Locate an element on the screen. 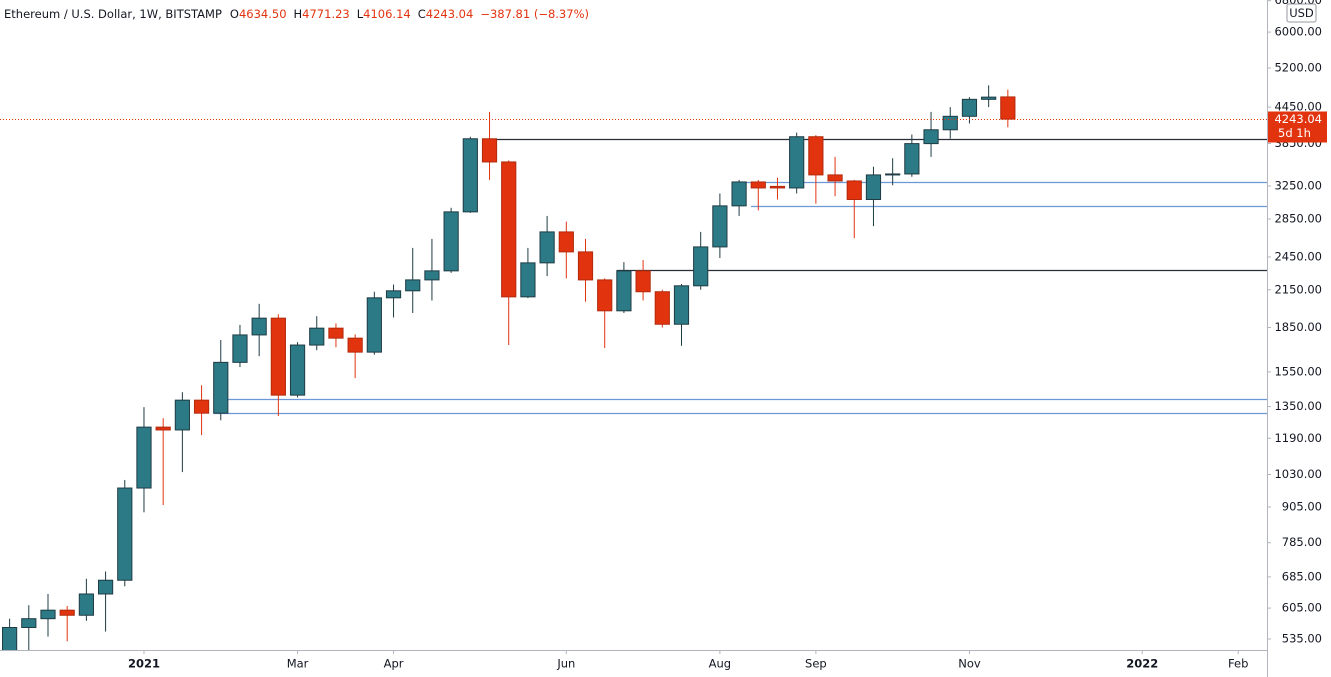  x-tick-label: Mar is located at coordinates (298, 664).